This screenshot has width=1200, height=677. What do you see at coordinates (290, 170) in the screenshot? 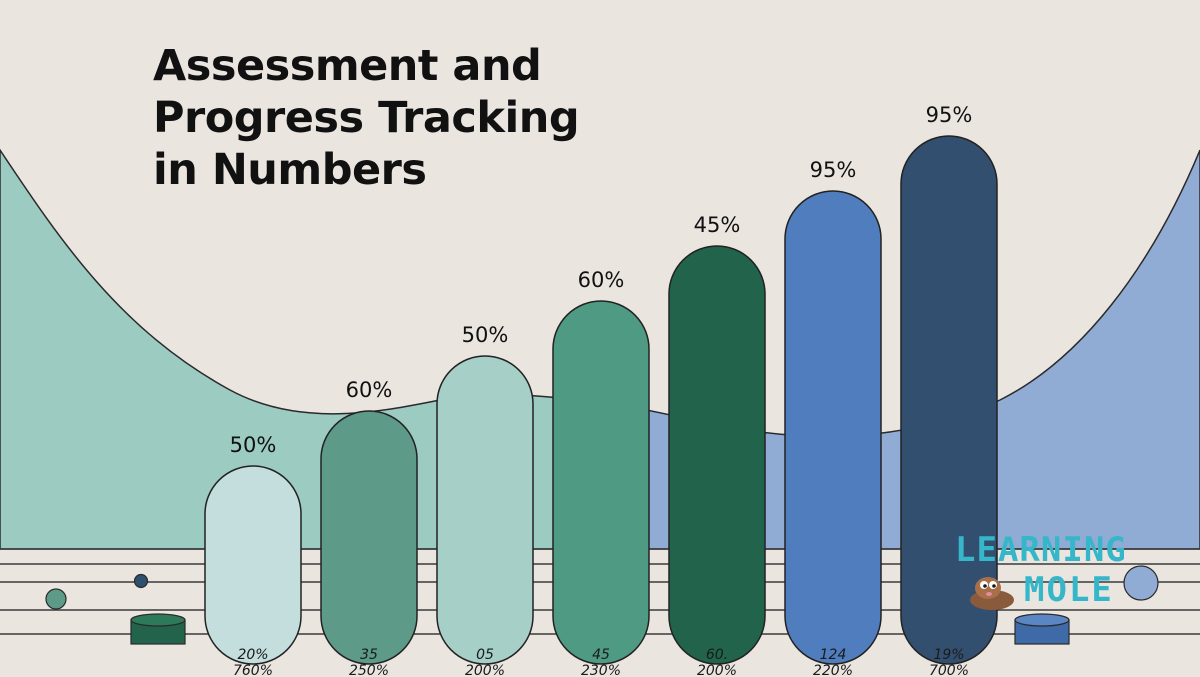
I see `title-line: in Numbers` at bounding box center [290, 170].